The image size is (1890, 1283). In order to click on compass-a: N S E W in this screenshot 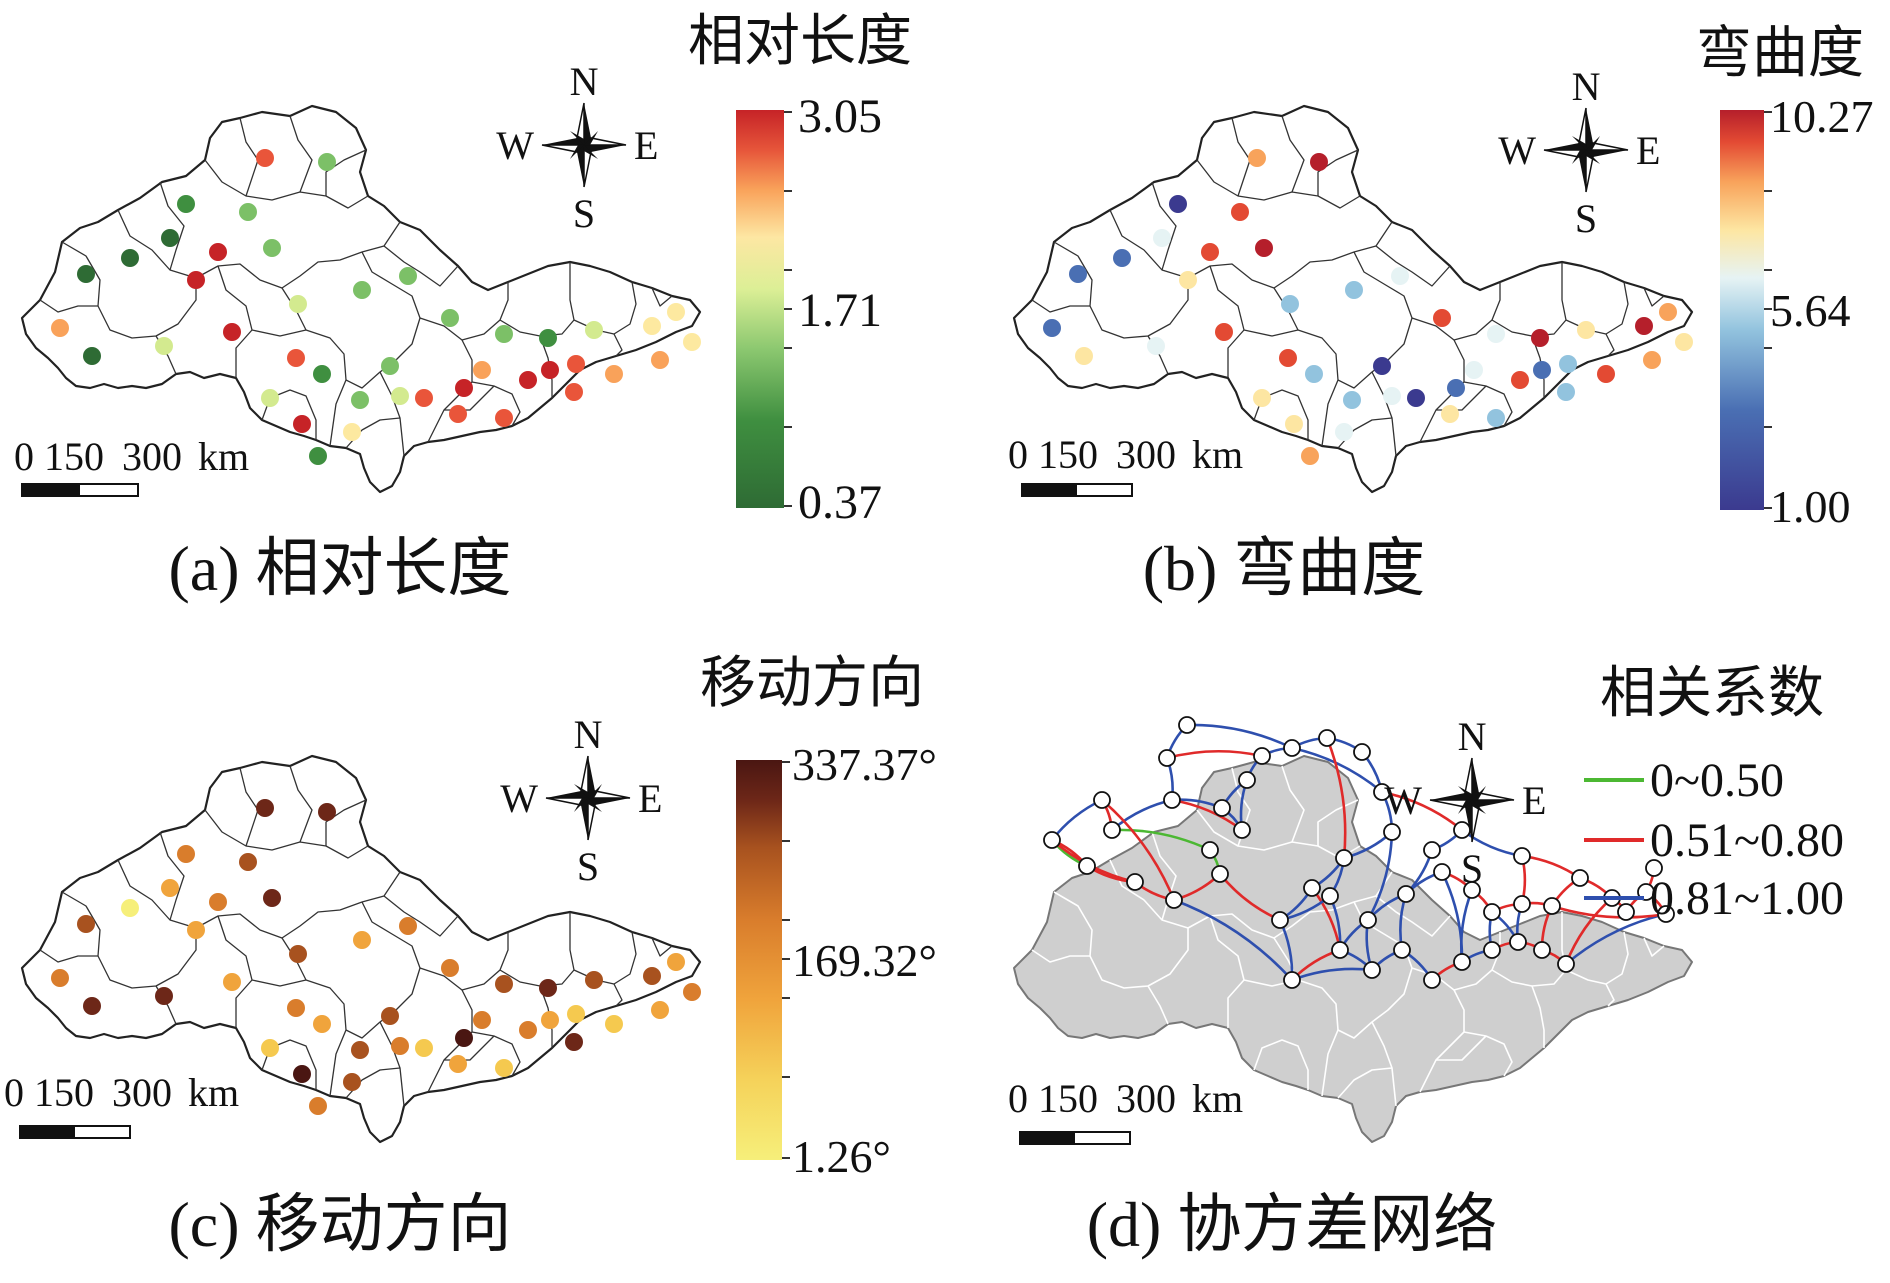, I will do `click(577, 147)`.